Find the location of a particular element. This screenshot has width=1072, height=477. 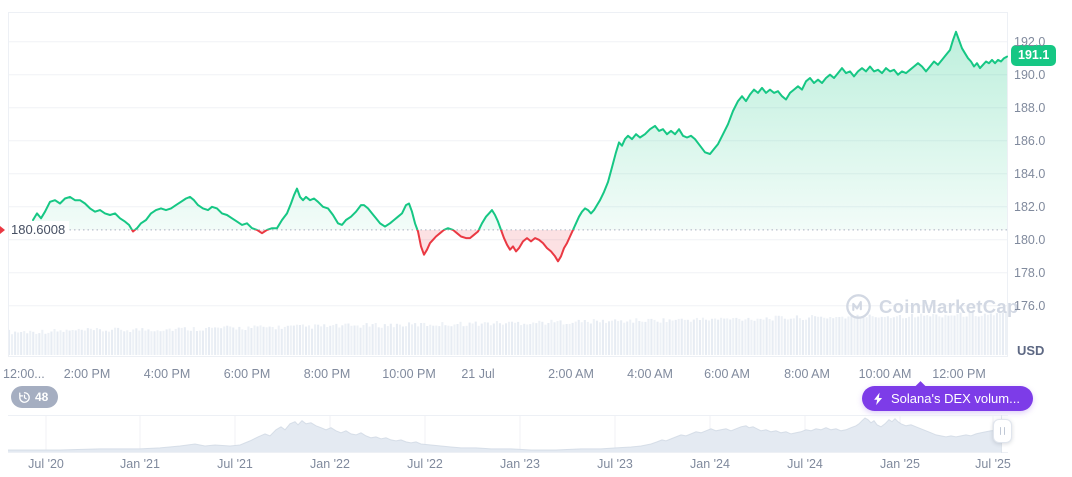

x-axis-tick-label: 21 Jul is located at coordinates (478, 374).